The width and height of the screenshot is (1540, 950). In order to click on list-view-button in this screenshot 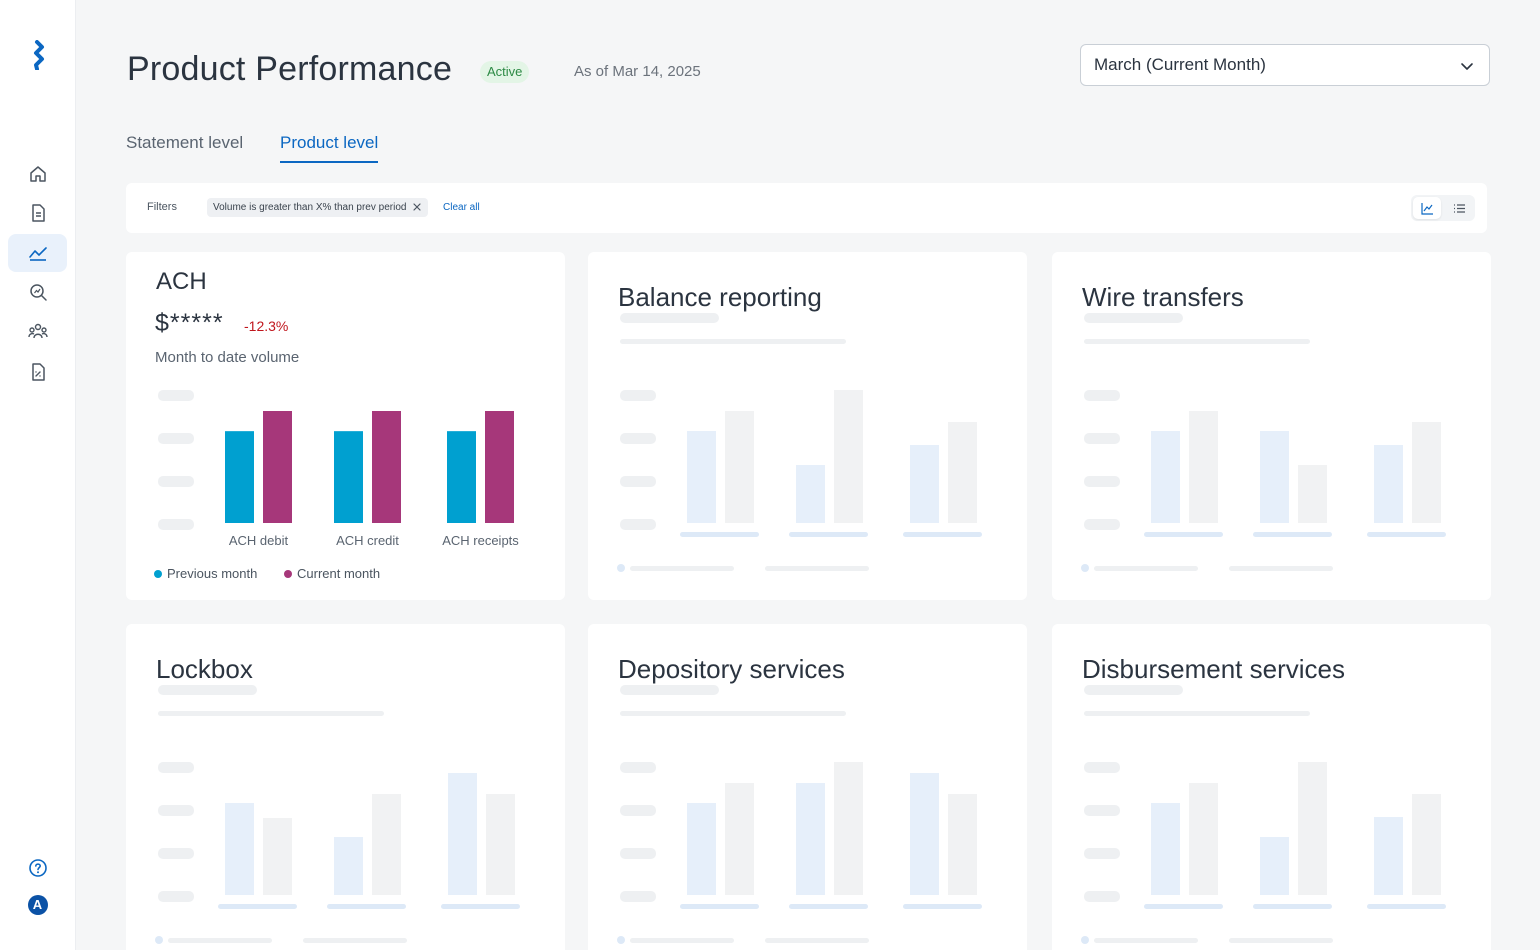, I will do `click(1459, 208)`.